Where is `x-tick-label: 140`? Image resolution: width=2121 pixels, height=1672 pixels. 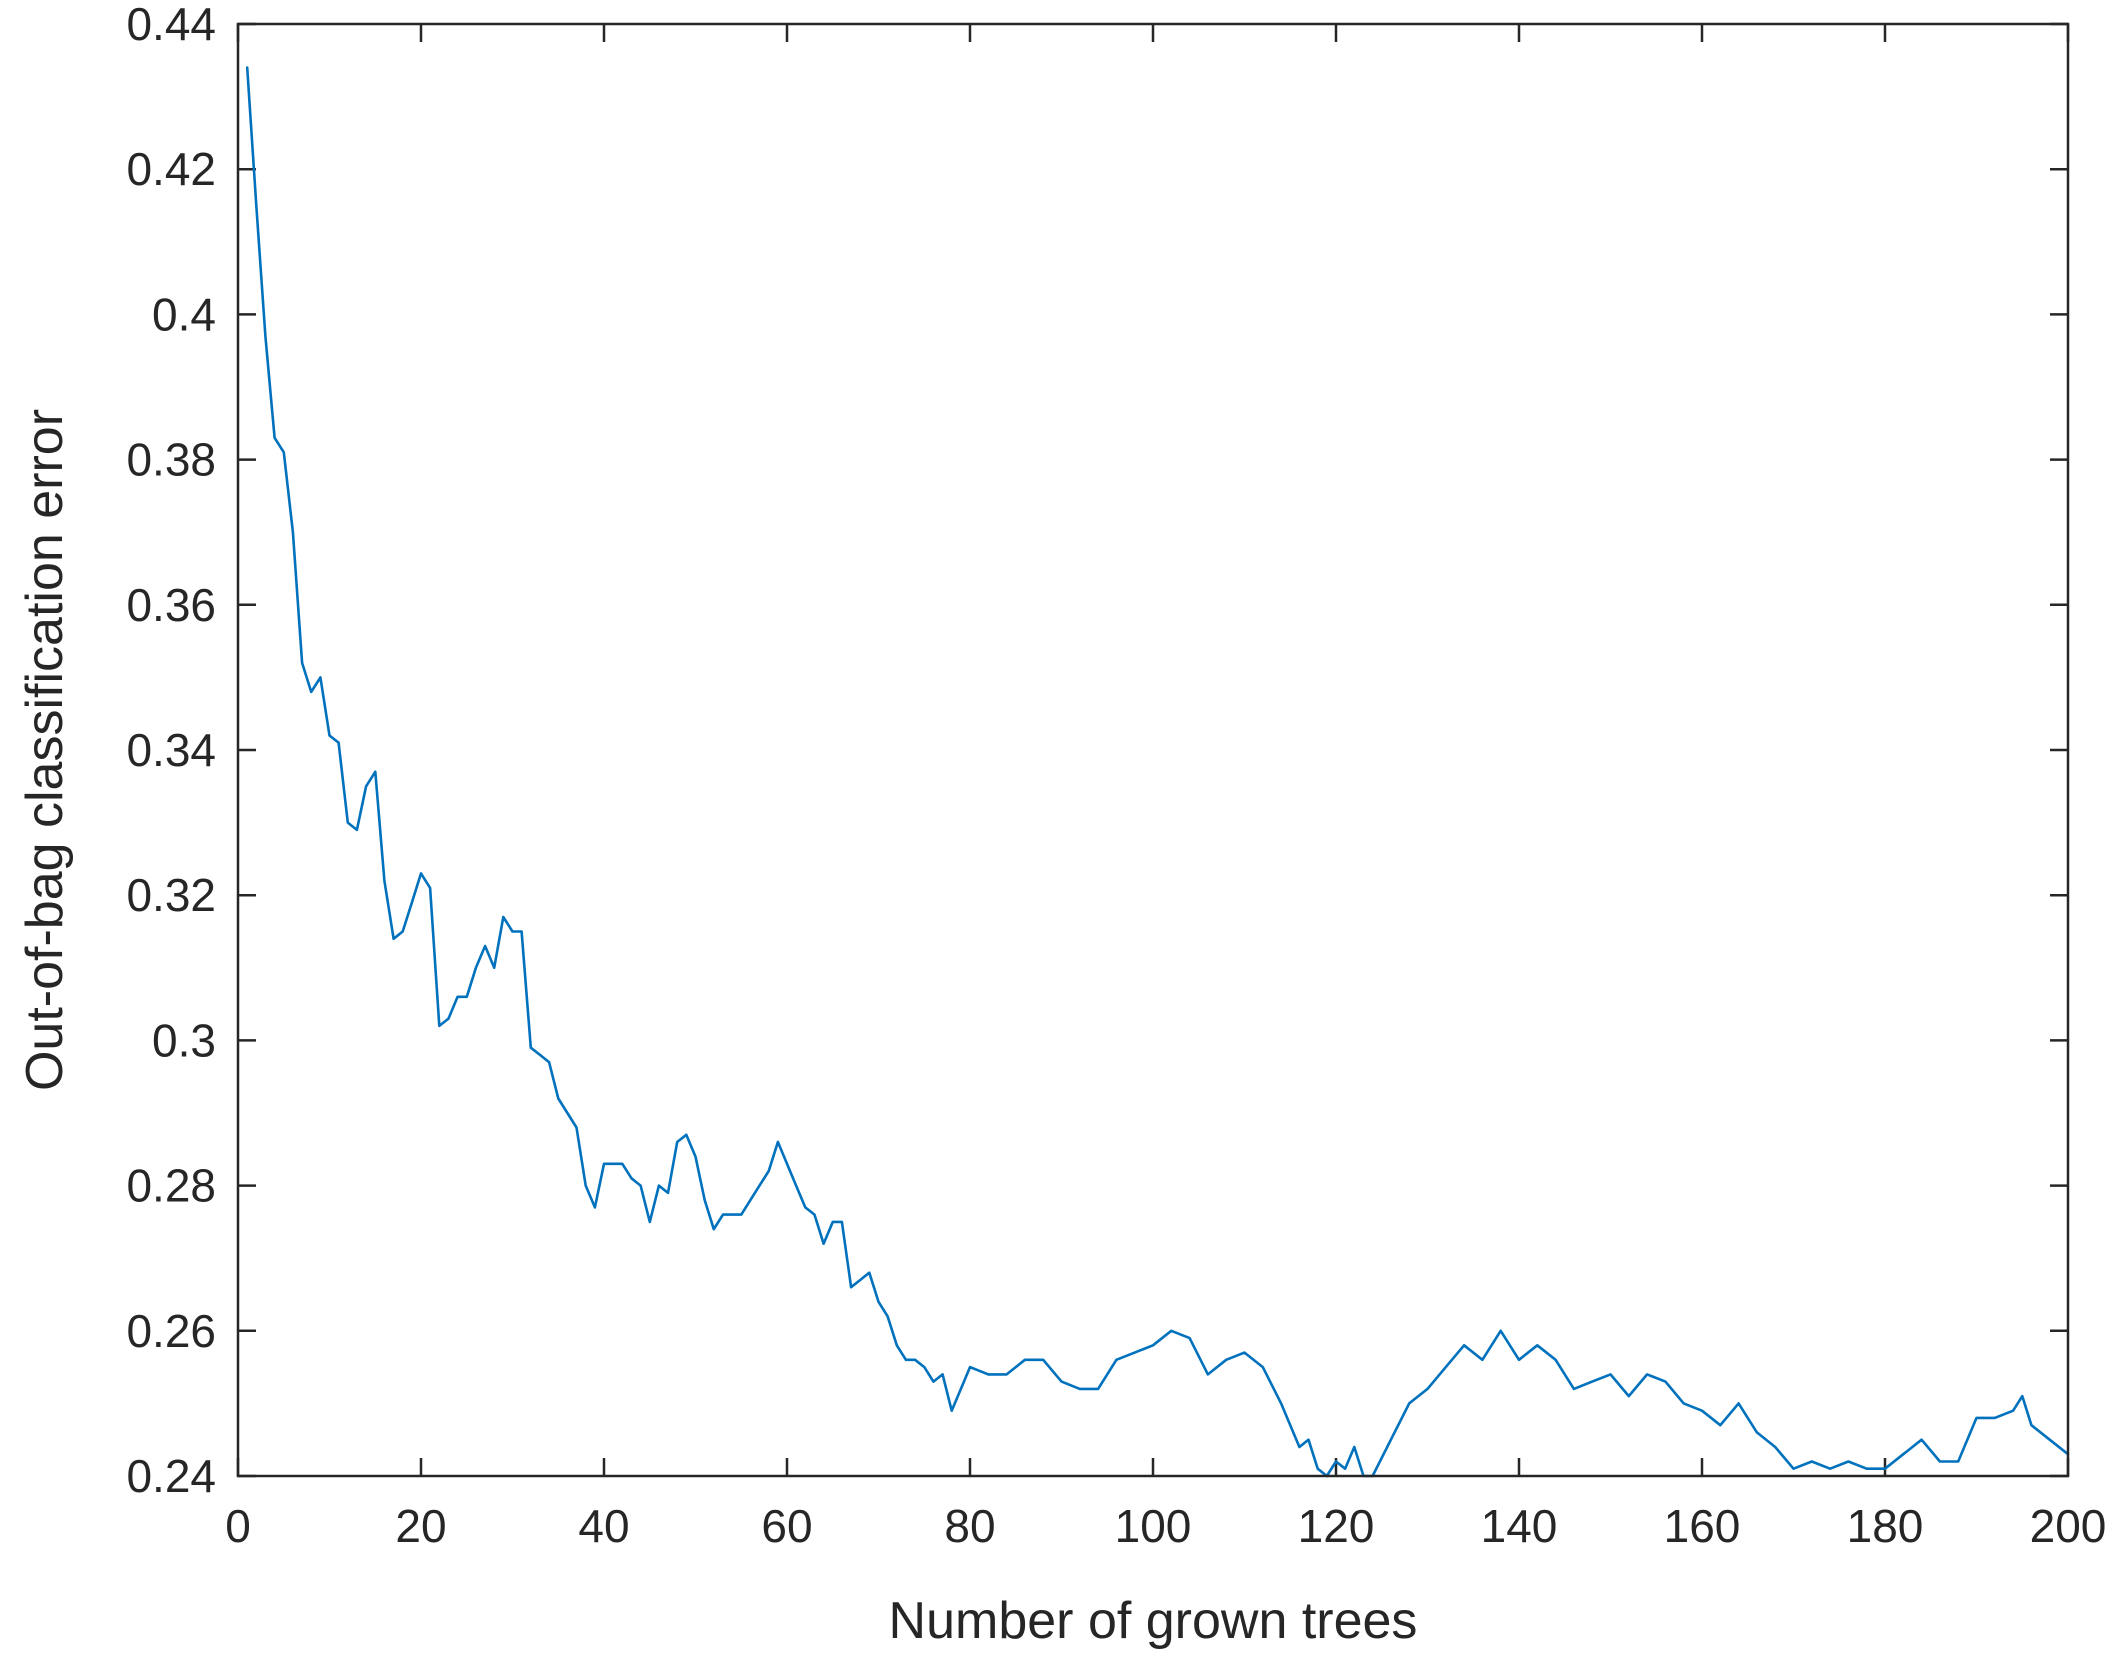 x-tick-label: 140 is located at coordinates (1519, 1526).